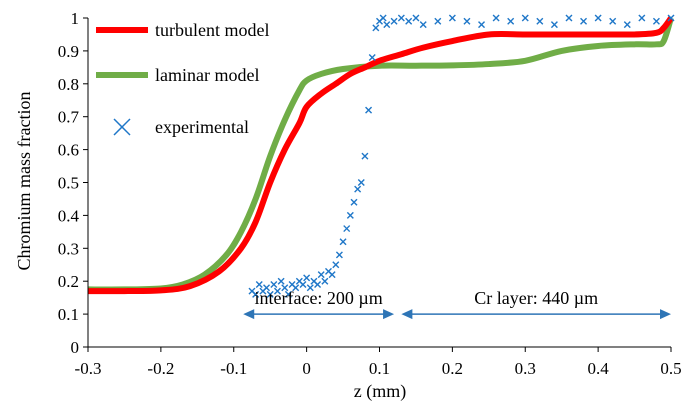  I want to click on y-tick-label: 0.5, so click(68, 183).